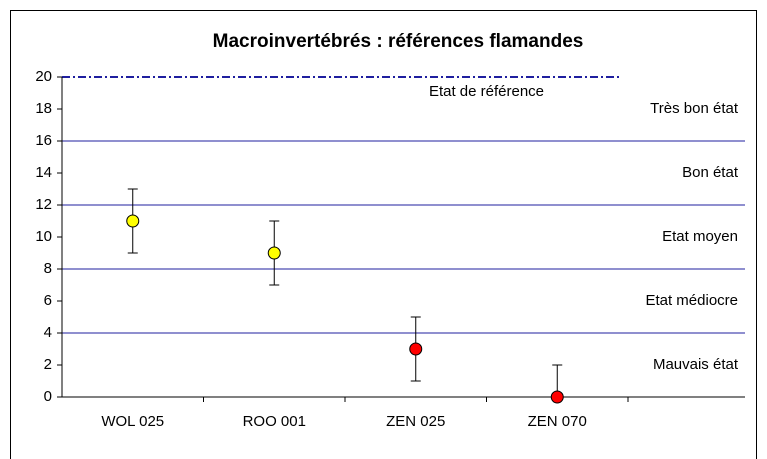 Image resolution: width=767 pixels, height=459 pixels. I want to click on x-tick-label: ZEN 070, so click(557, 421).